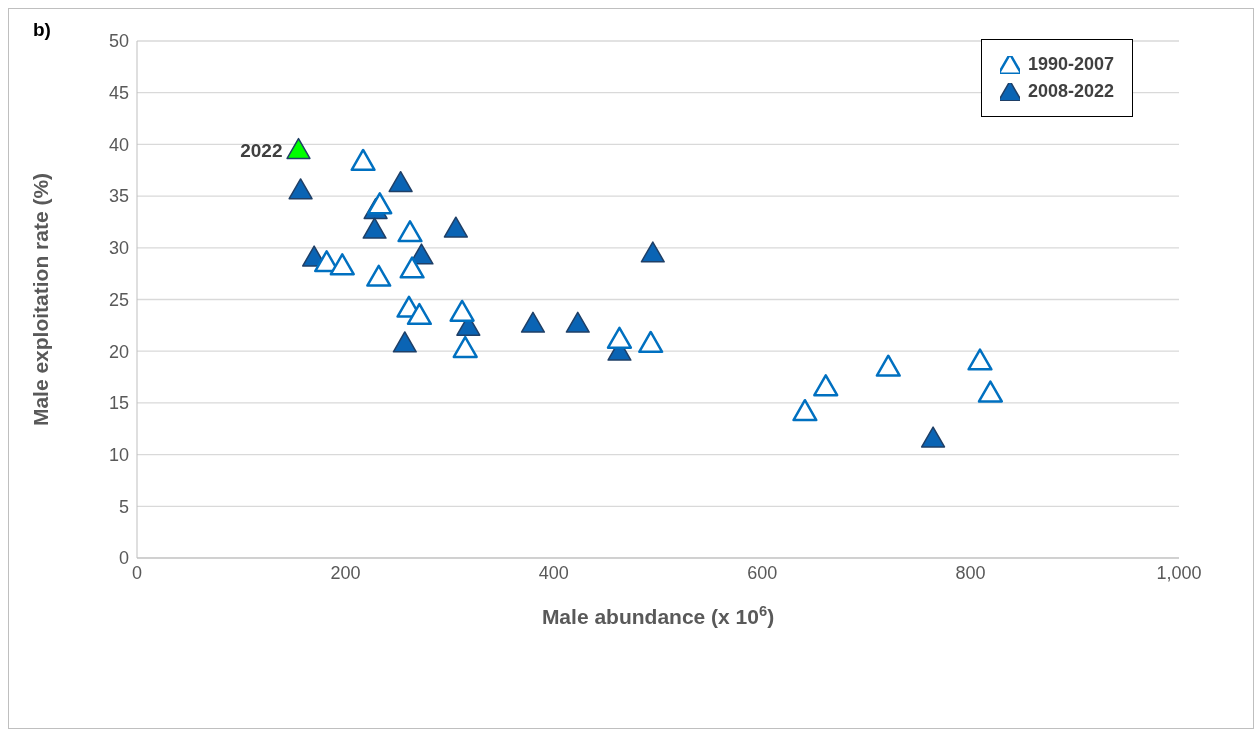 This screenshot has height=735, width=1260. I want to click on chart-title: b), so click(42, 30).